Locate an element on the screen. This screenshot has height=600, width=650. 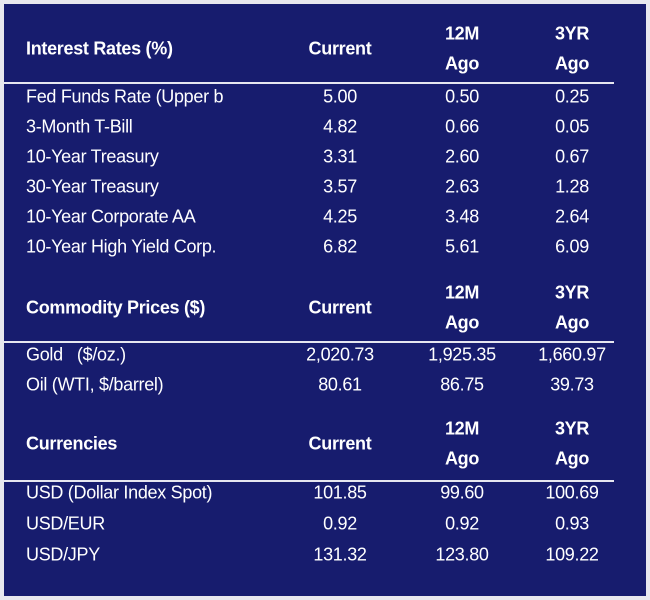
row-label: 3-Month T-Bill is located at coordinates (79, 126).